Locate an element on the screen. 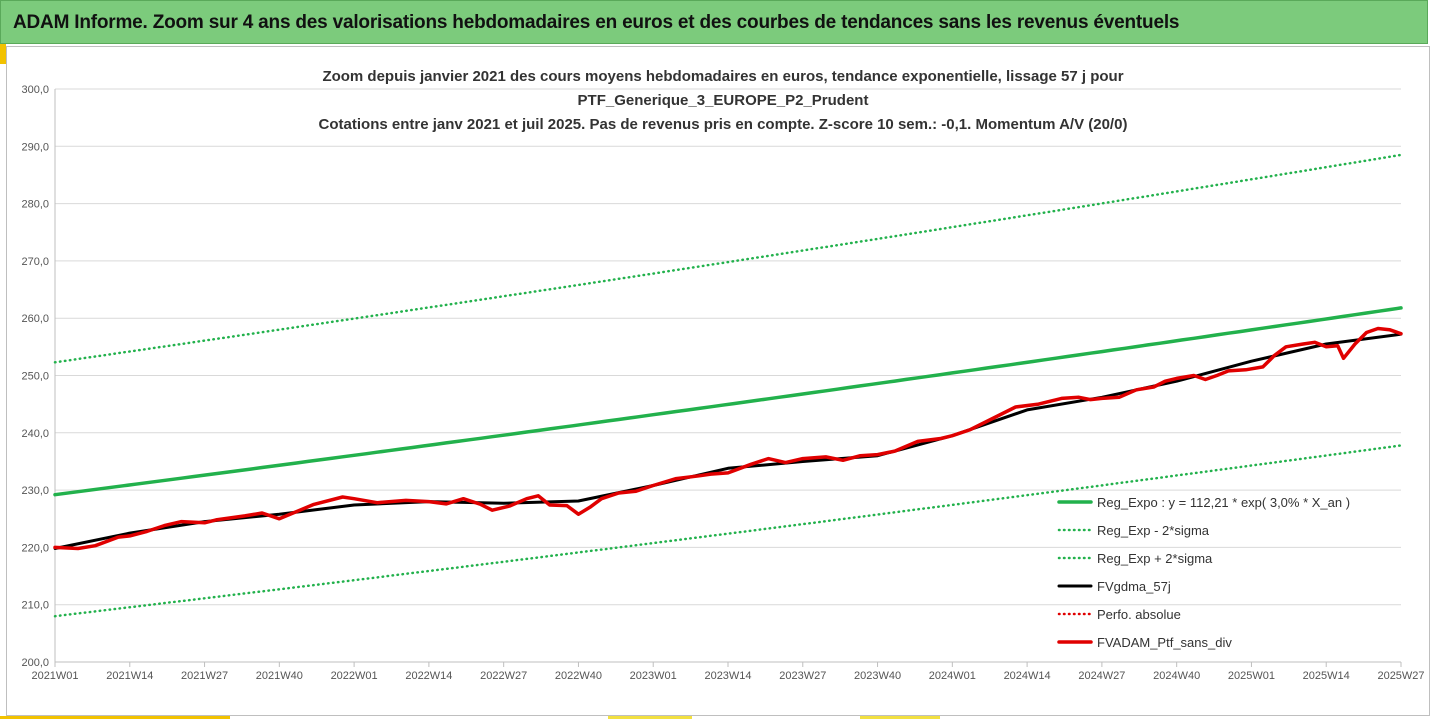 The image size is (1432, 719). x-tick-label: 2024W27 is located at coordinates (1101, 676).